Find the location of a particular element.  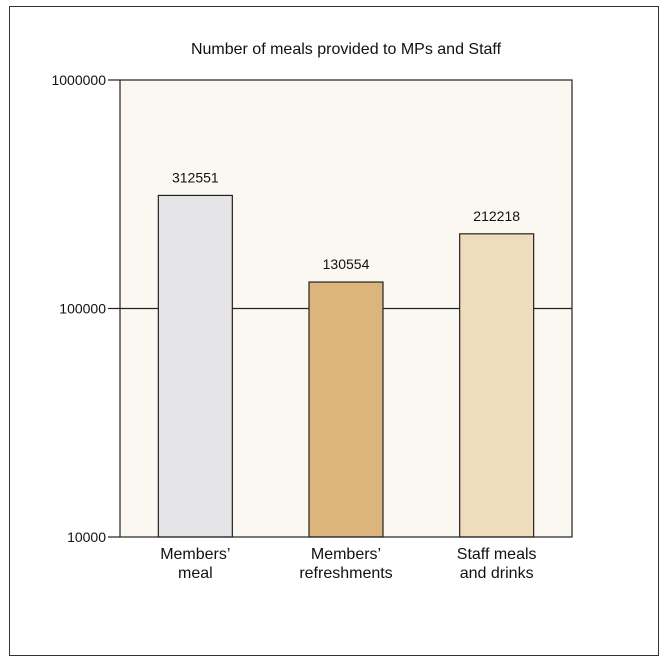

x-tick-label: Members’ refreshments is located at coordinates (345, 564).